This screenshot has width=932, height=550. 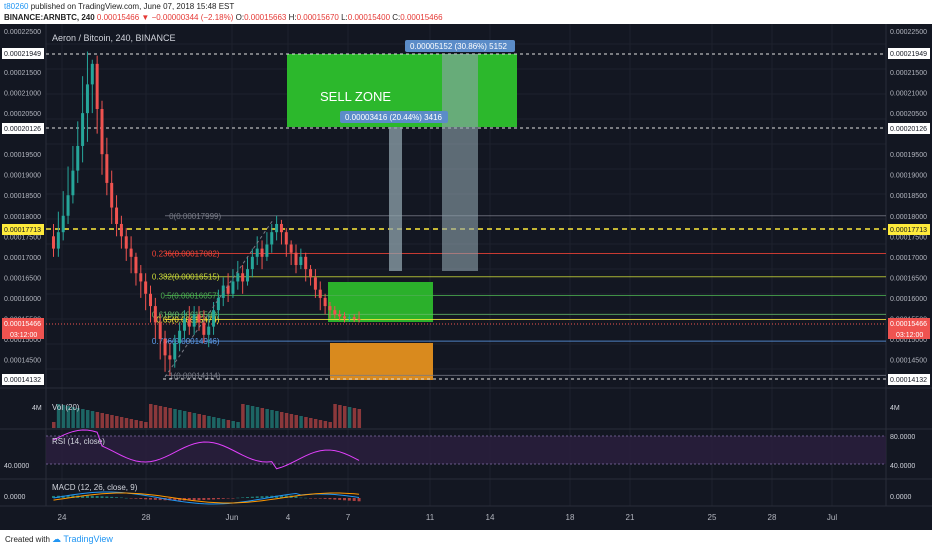 What do you see at coordinates (186, 277) in the screenshot?
I see `fib-level-label: 0.382(0.00016515)` at bounding box center [186, 277].